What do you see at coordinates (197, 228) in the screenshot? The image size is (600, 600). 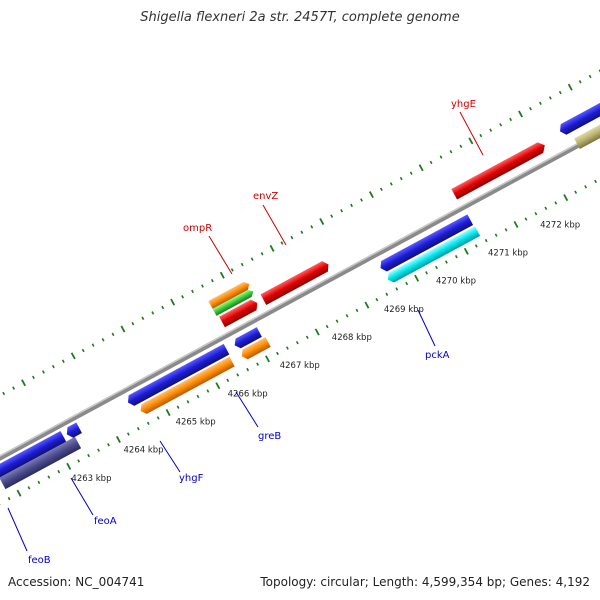 I see `label-ompR: ompR` at bounding box center [197, 228].